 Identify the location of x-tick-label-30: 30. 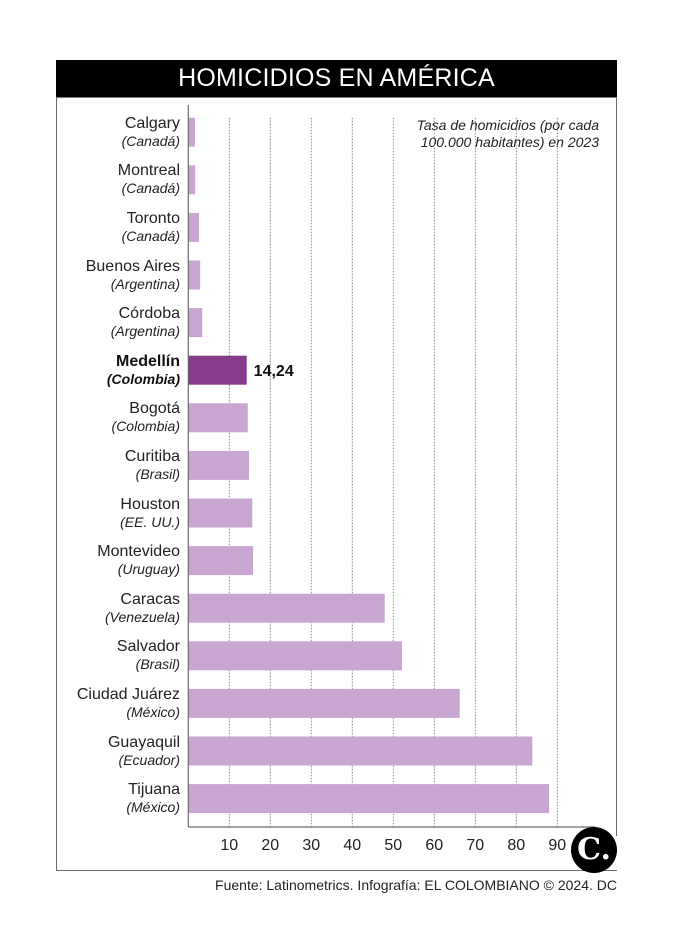
(311, 845).